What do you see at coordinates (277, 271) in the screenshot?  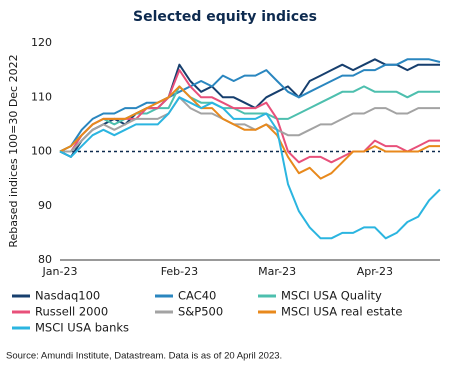 I see `x-tick-label: Mar-23` at bounding box center [277, 271].